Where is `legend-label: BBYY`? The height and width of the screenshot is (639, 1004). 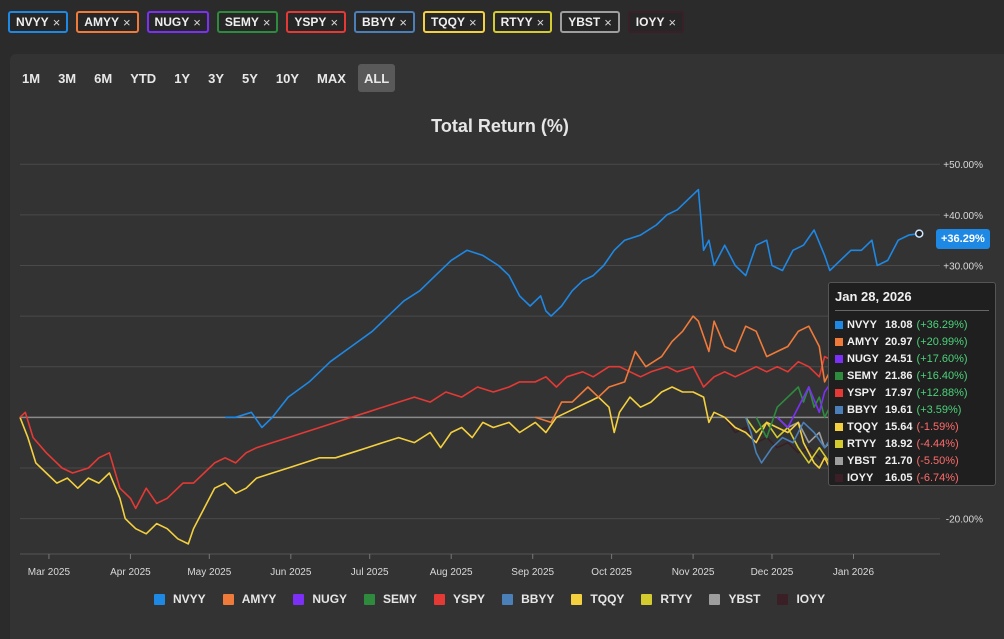 legend-label: BBYY is located at coordinates (538, 599).